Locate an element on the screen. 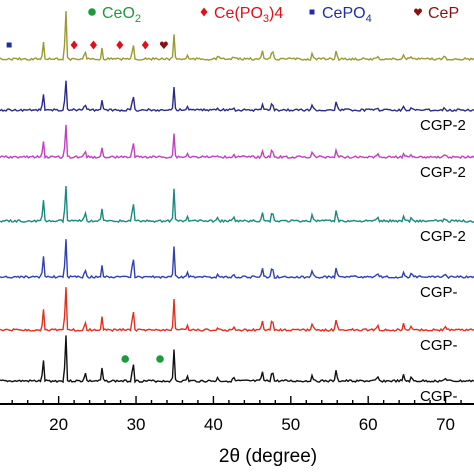 Image resolution: width=474 pixels, height=474 pixels. series-label-3: CGP-2 is located at coordinates (443, 236).